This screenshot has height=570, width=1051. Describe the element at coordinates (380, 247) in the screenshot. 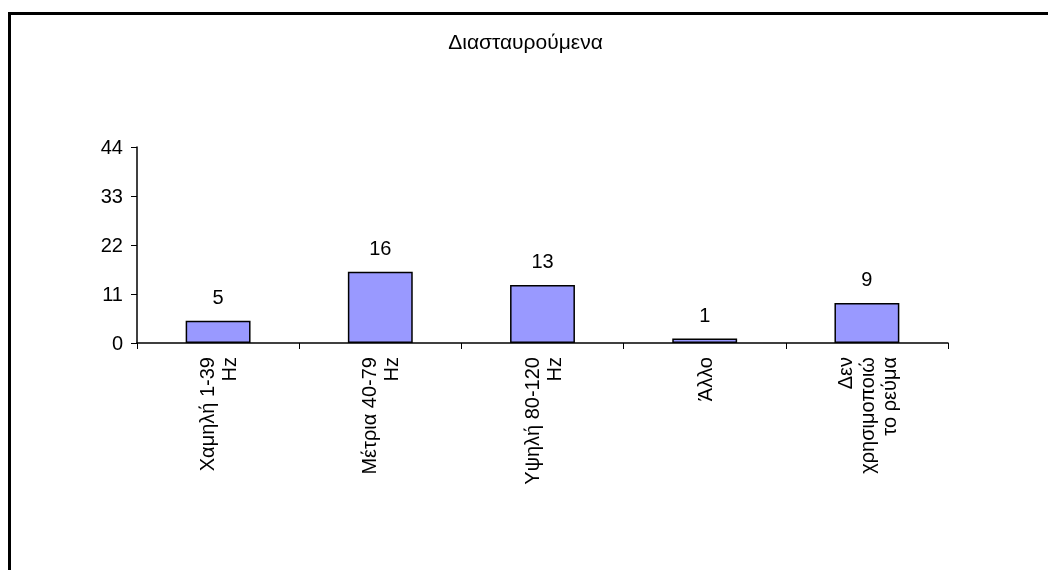

I see `data-label: 16` at that location.